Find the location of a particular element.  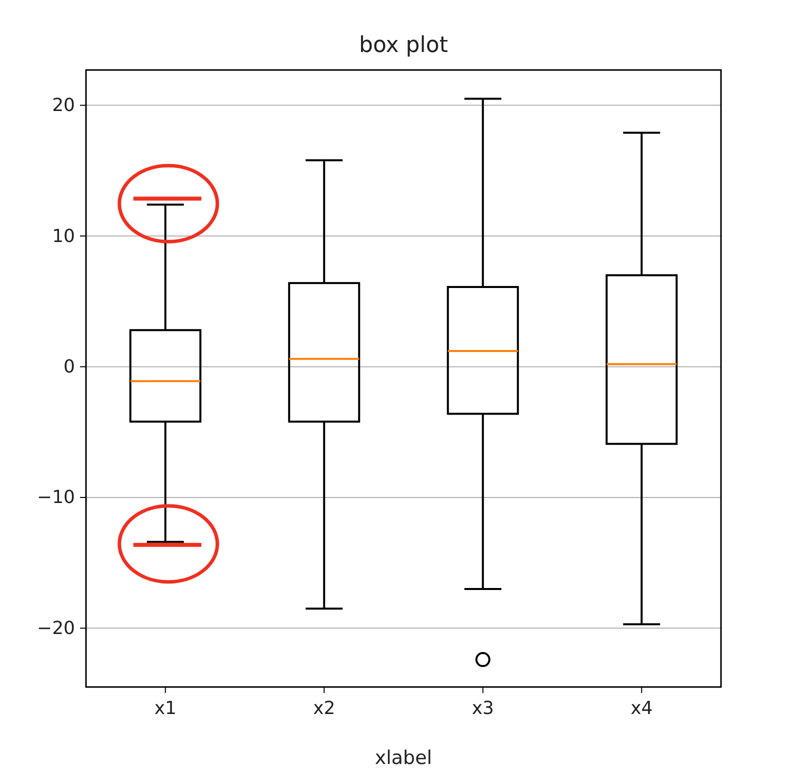

x-tick-label: x1 is located at coordinates (165, 708).